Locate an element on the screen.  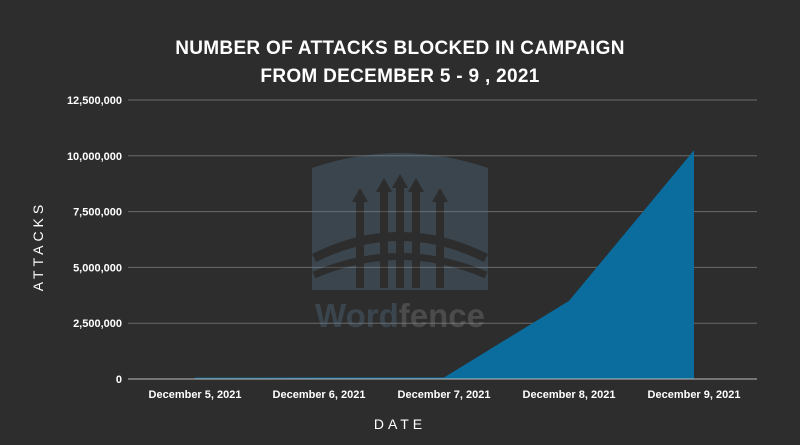
shield-icon is located at coordinates (400, 221).